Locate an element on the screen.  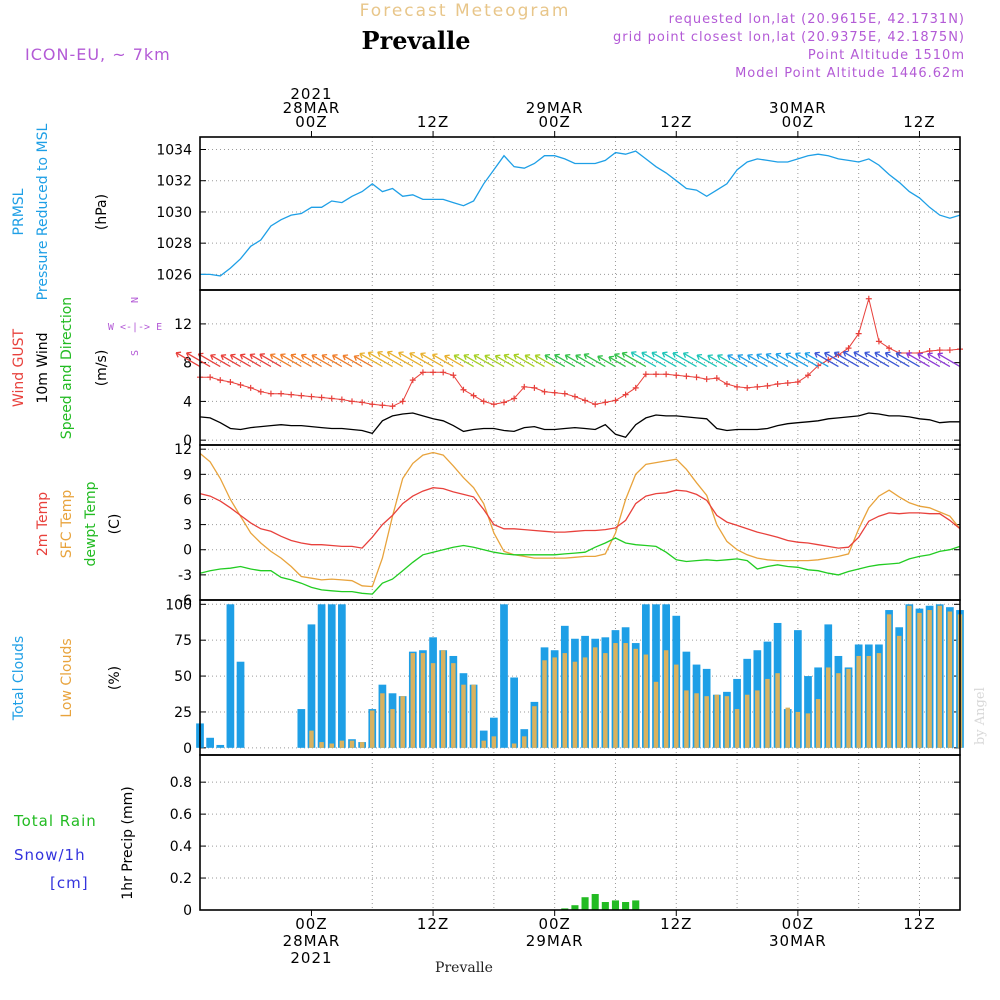
compass-north: N is located at coordinates (135, 300).